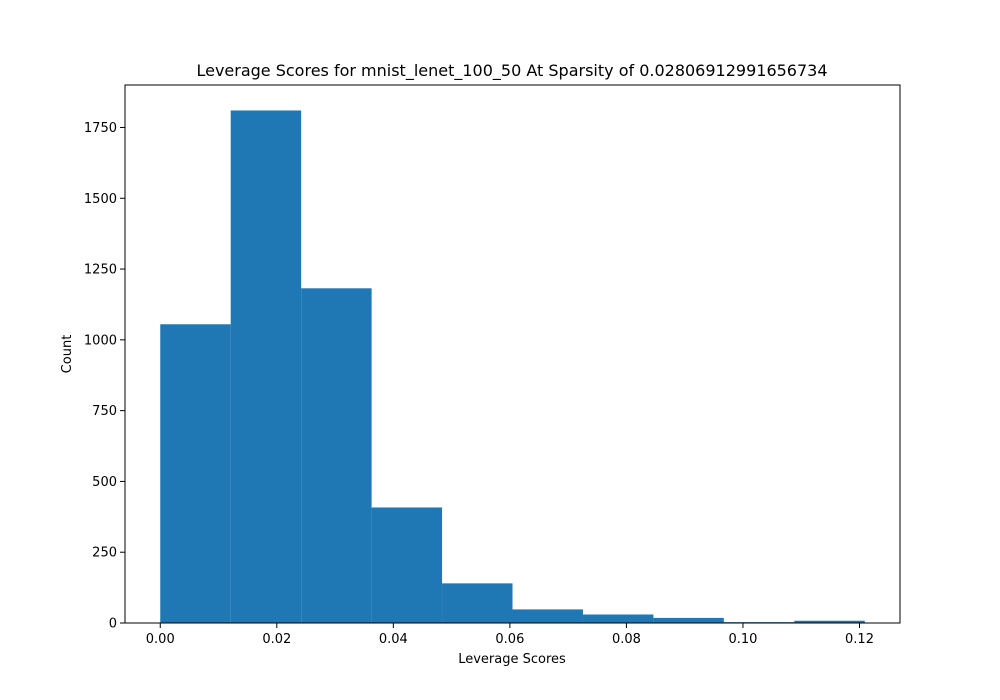  Describe the element at coordinates (742, 639) in the screenshot. I see `x-tick-label: 0.10` at that location.